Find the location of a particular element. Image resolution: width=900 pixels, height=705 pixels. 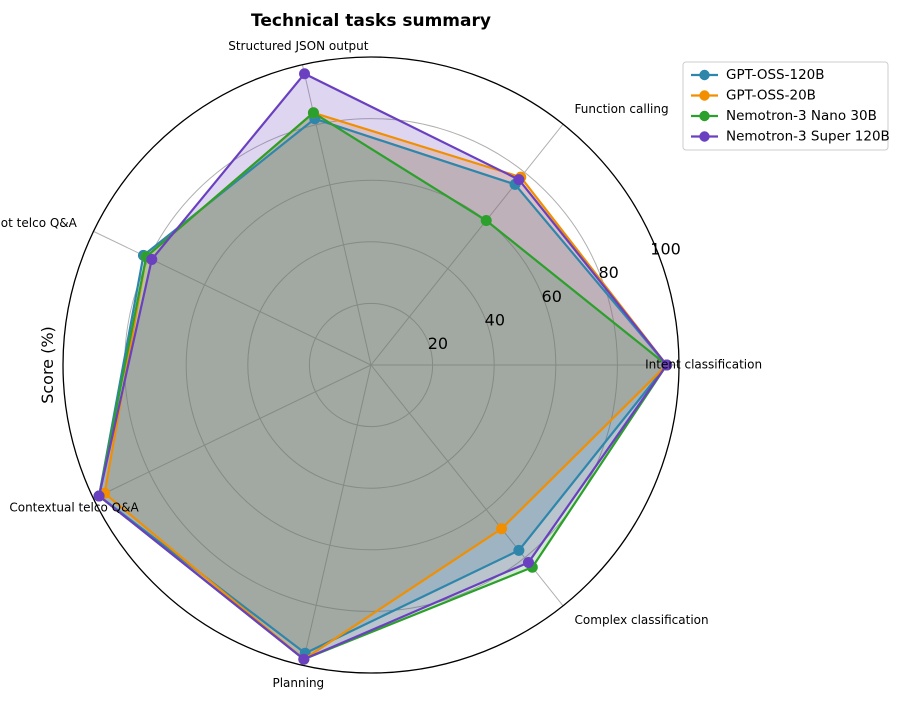

legend-label: GPT-OSS-120B is located at coordinates (775, 75).